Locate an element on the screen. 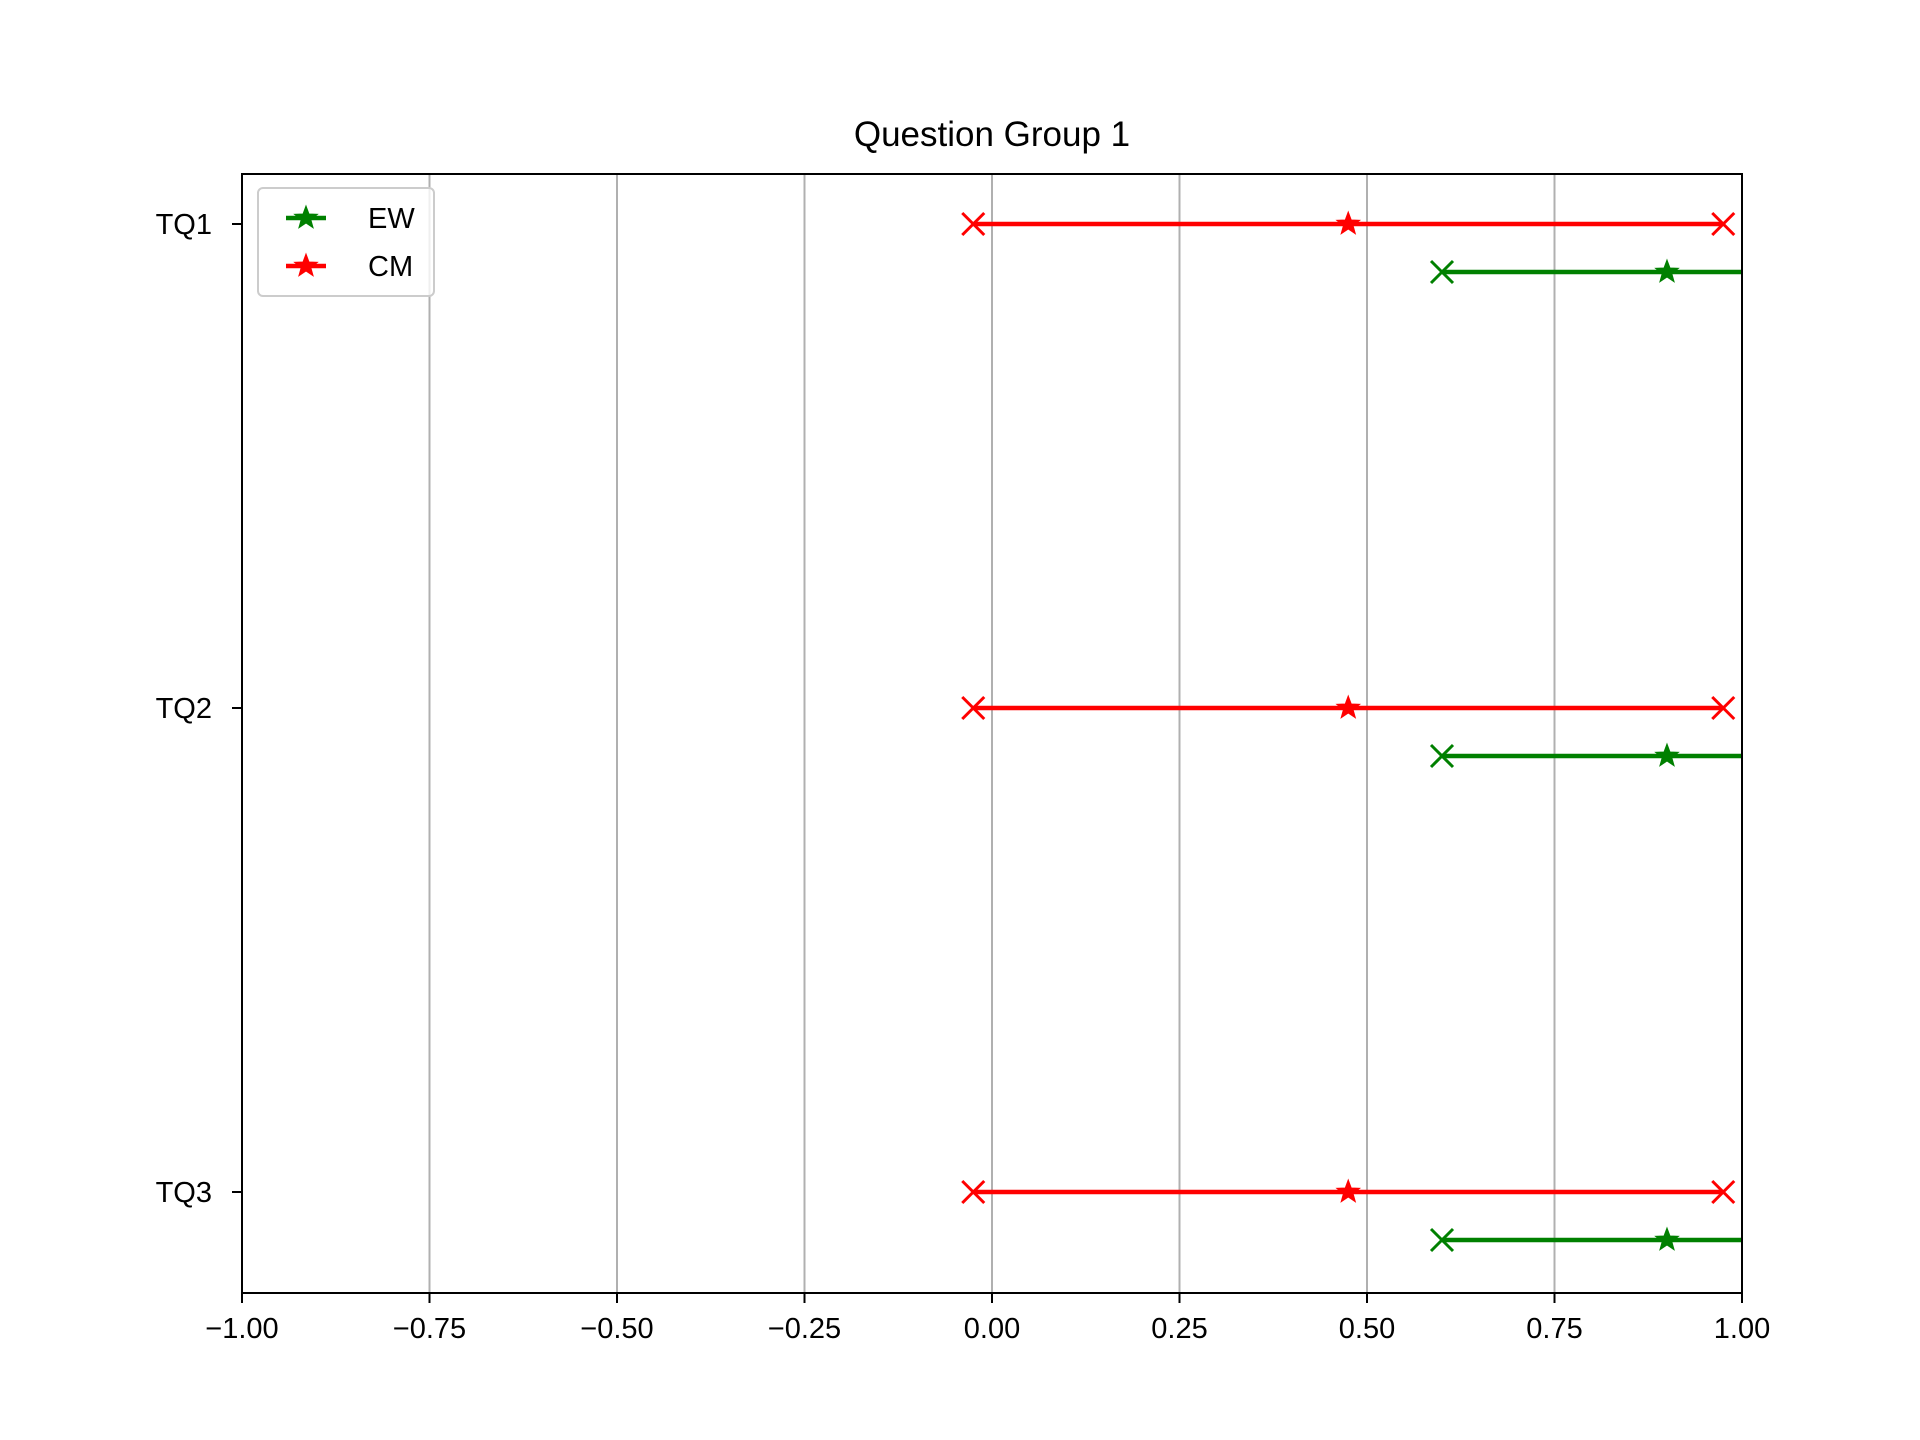 This screenshot has height=1440, width=1920. x-tick-label: −1.00 is located at coordinates (241, 1329).